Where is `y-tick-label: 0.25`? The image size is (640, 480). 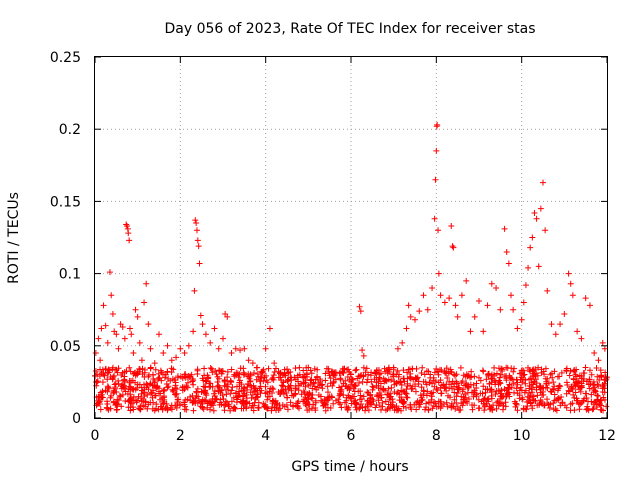 y-tick-label: 0.25 is located at coordinates (65, 58).